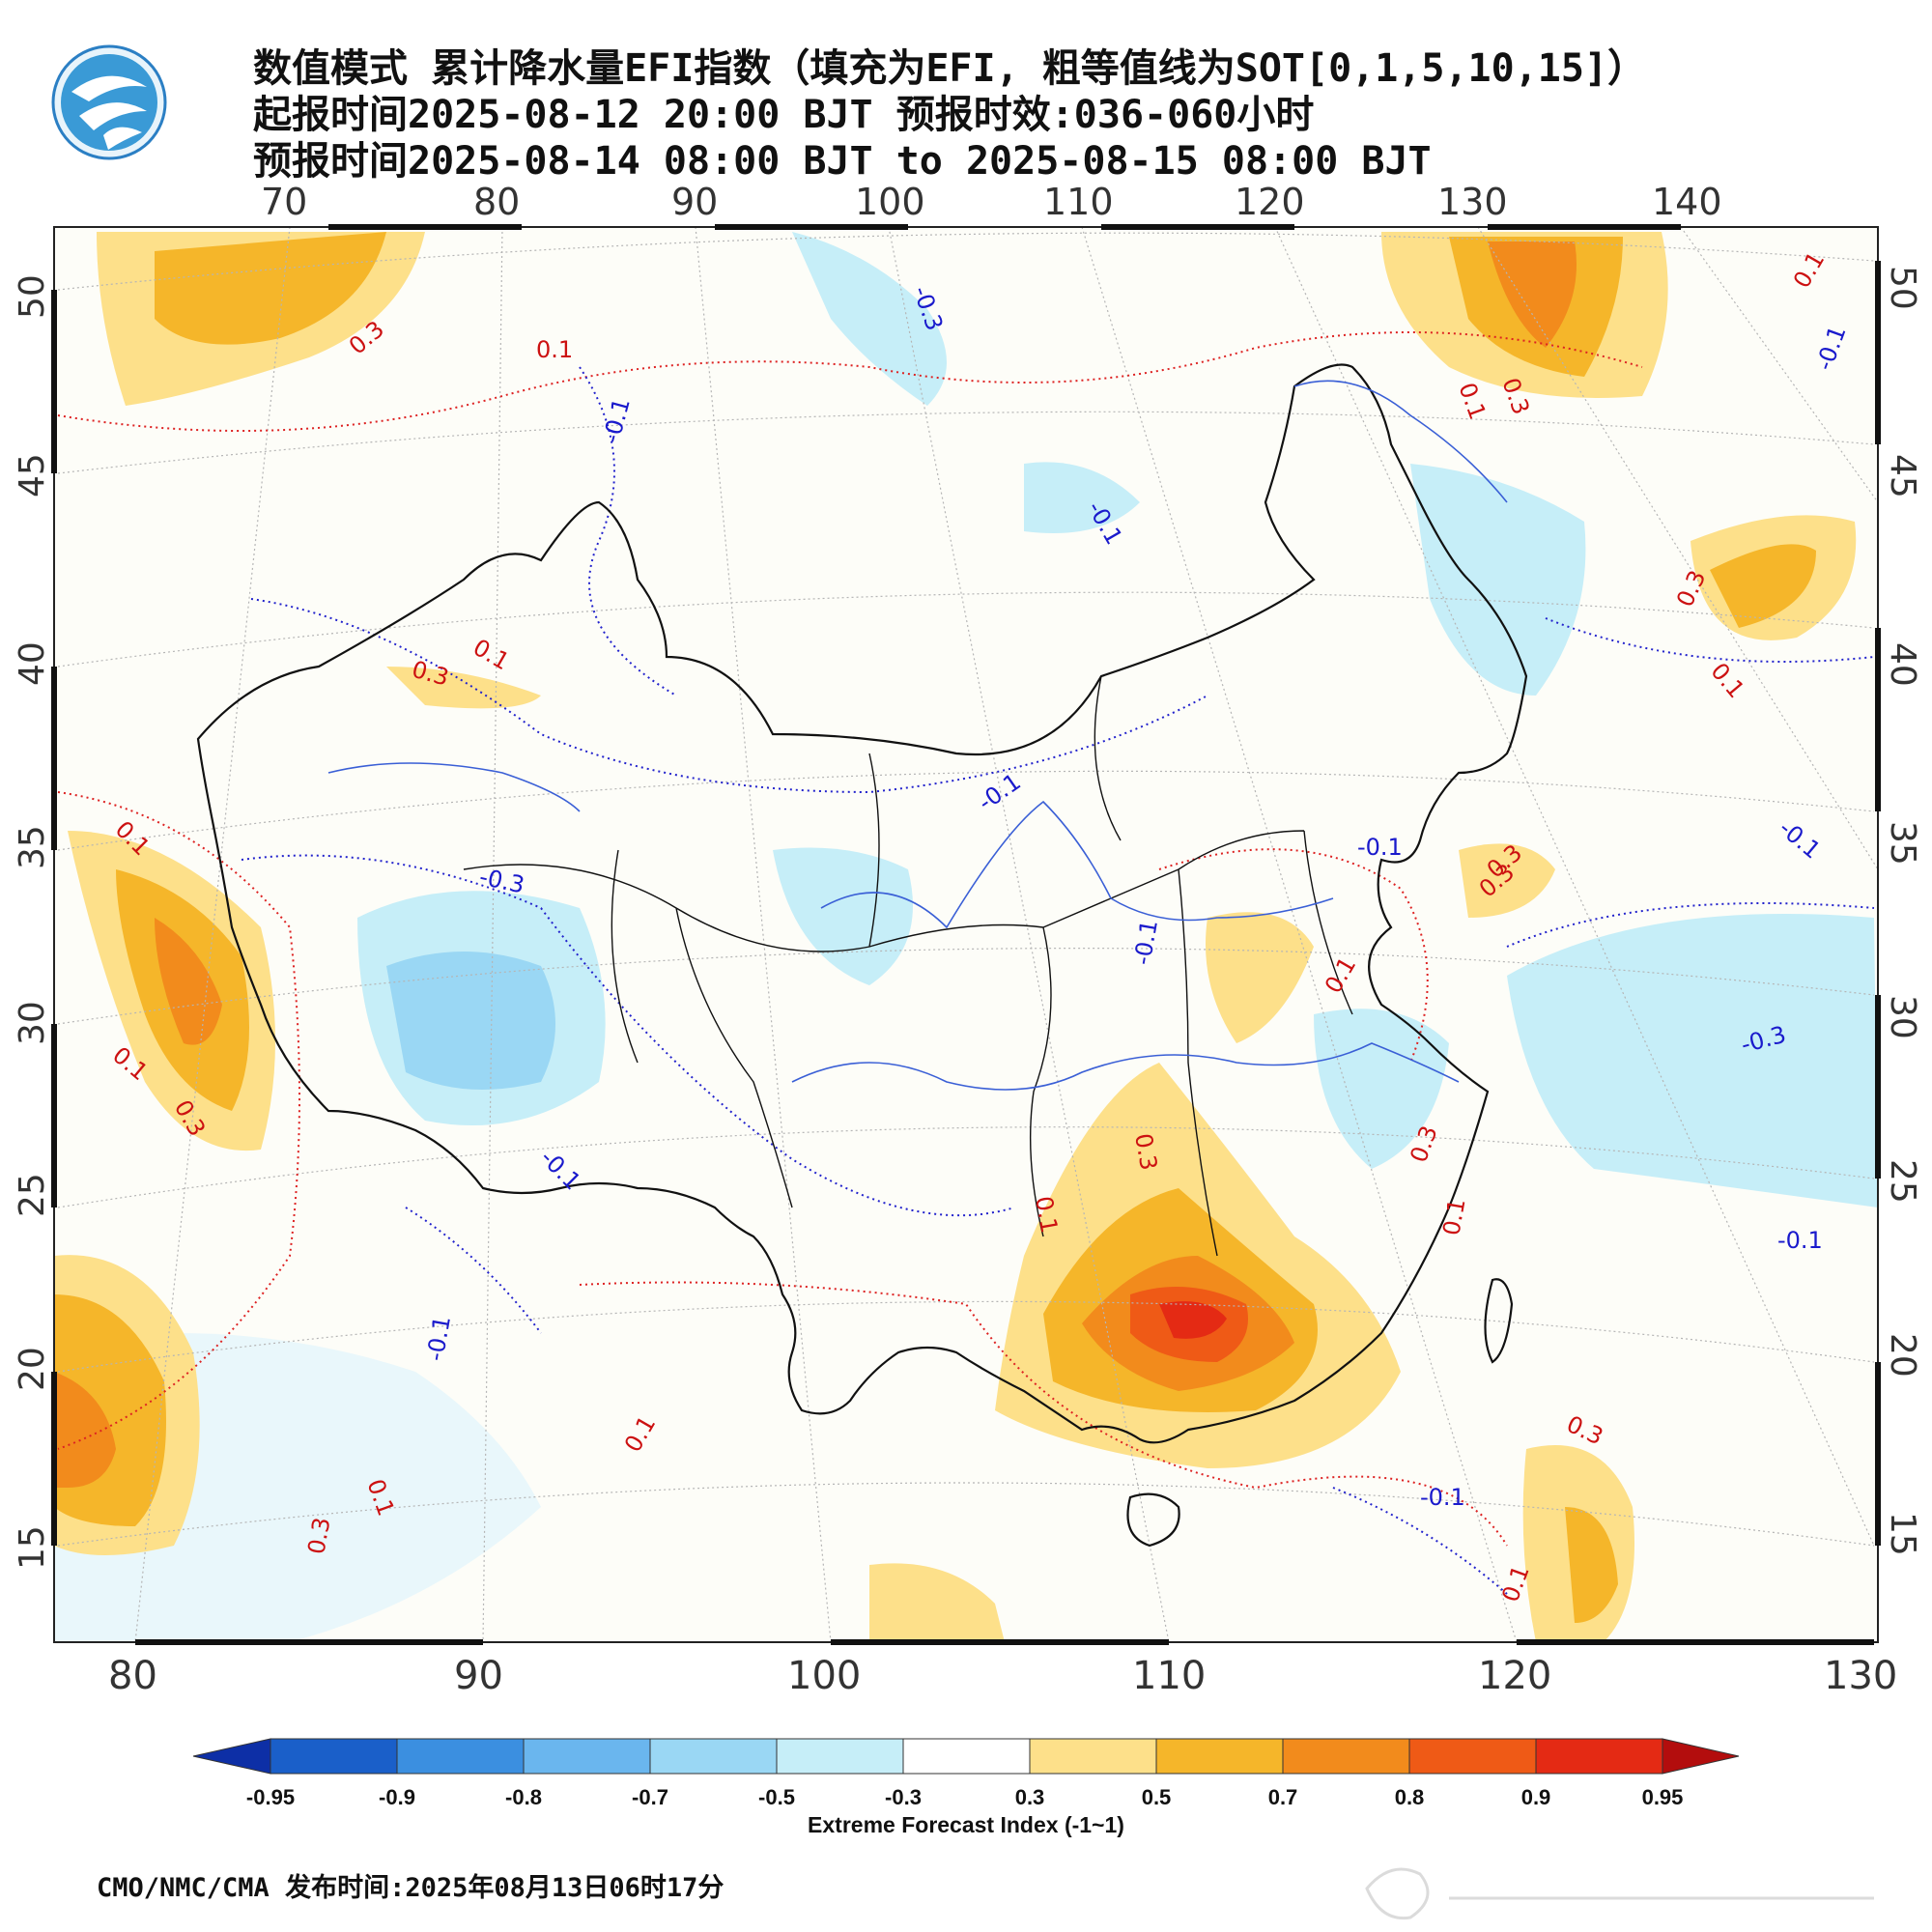 This screenshot has width=1932, height=1932. Describe the element at coordinates (1282, 1797) in the screenshot. I see `colorbar-label: 0.7` at that location.